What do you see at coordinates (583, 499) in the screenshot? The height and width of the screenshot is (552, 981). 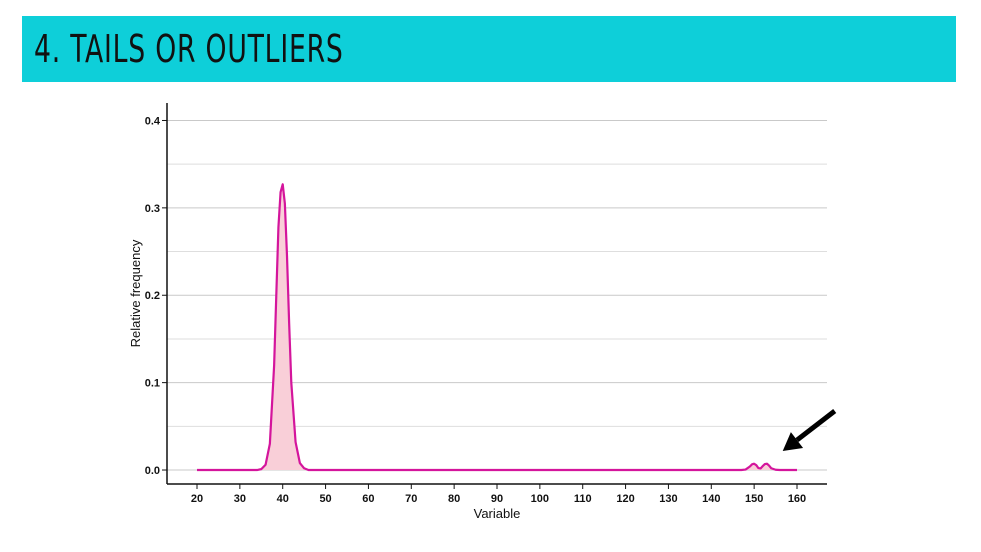 I see `x-tick-label: 110` at bounding box center [583, 499].